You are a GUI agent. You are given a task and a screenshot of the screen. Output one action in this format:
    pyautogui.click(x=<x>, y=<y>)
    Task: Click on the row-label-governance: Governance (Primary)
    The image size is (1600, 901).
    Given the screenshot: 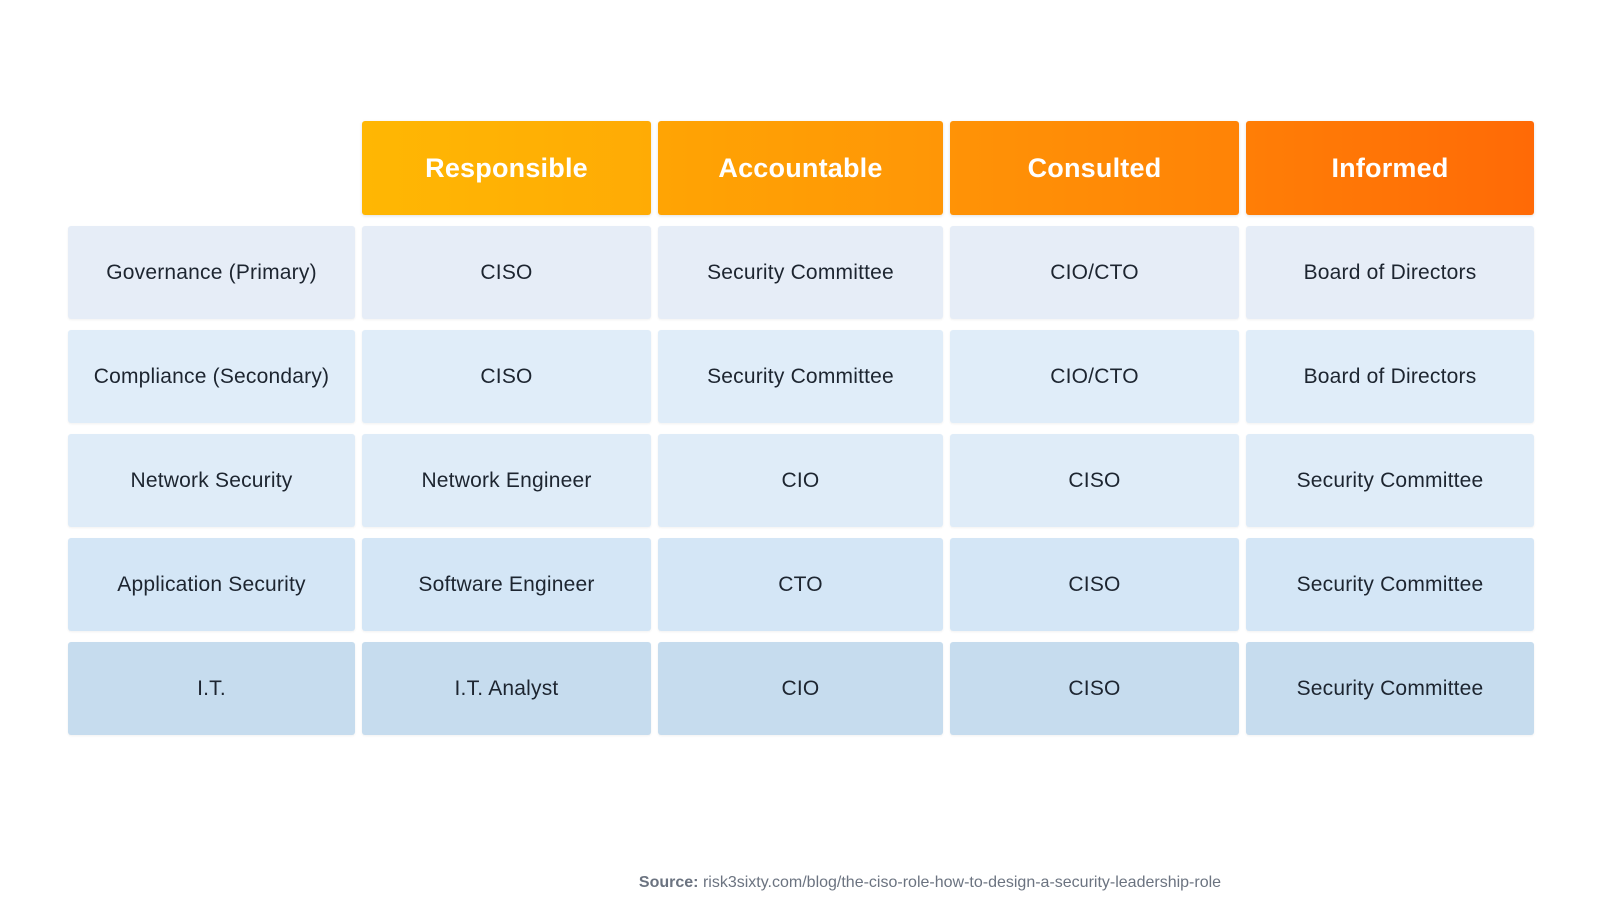 What is the action you would take?
    pyautogui.click(x=211, y=272)
    